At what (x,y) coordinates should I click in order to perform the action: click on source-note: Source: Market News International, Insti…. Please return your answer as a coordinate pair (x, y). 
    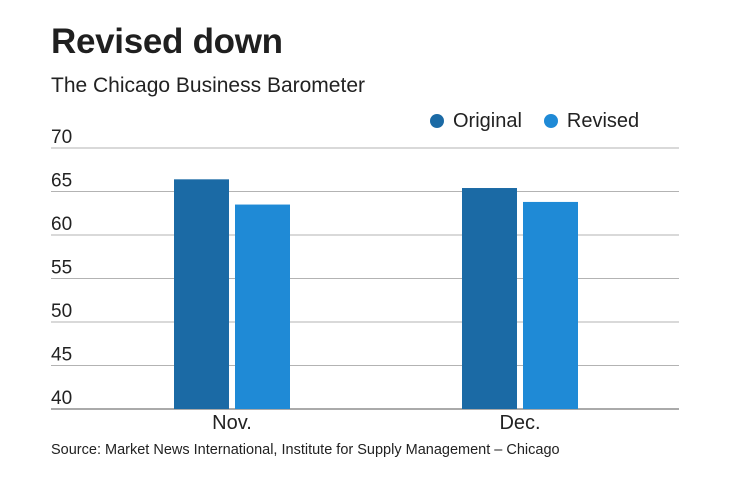
    Looking at the image, I should click on (305, 450).